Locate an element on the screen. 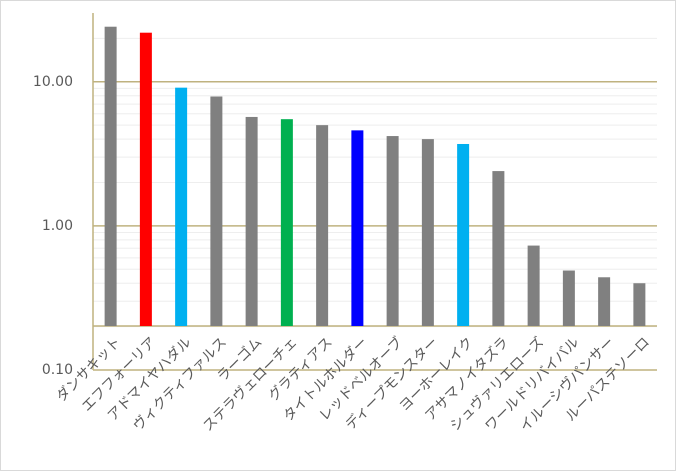 The width and height of the screenshot is (676, 471). y-tick-label: 10.00 is located at coordinates (53, 82).